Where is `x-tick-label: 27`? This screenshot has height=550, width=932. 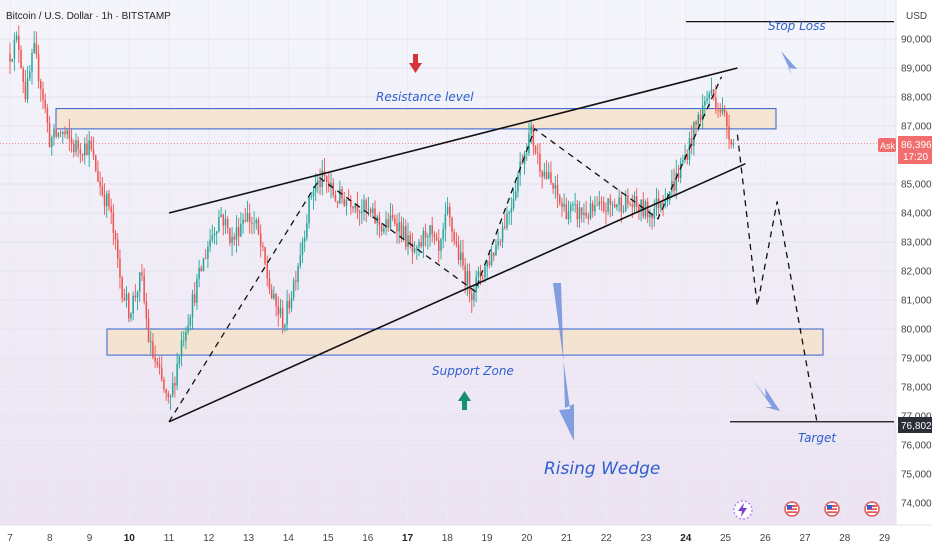
x-tick-label: 27 is located at coordinates (805, 538).